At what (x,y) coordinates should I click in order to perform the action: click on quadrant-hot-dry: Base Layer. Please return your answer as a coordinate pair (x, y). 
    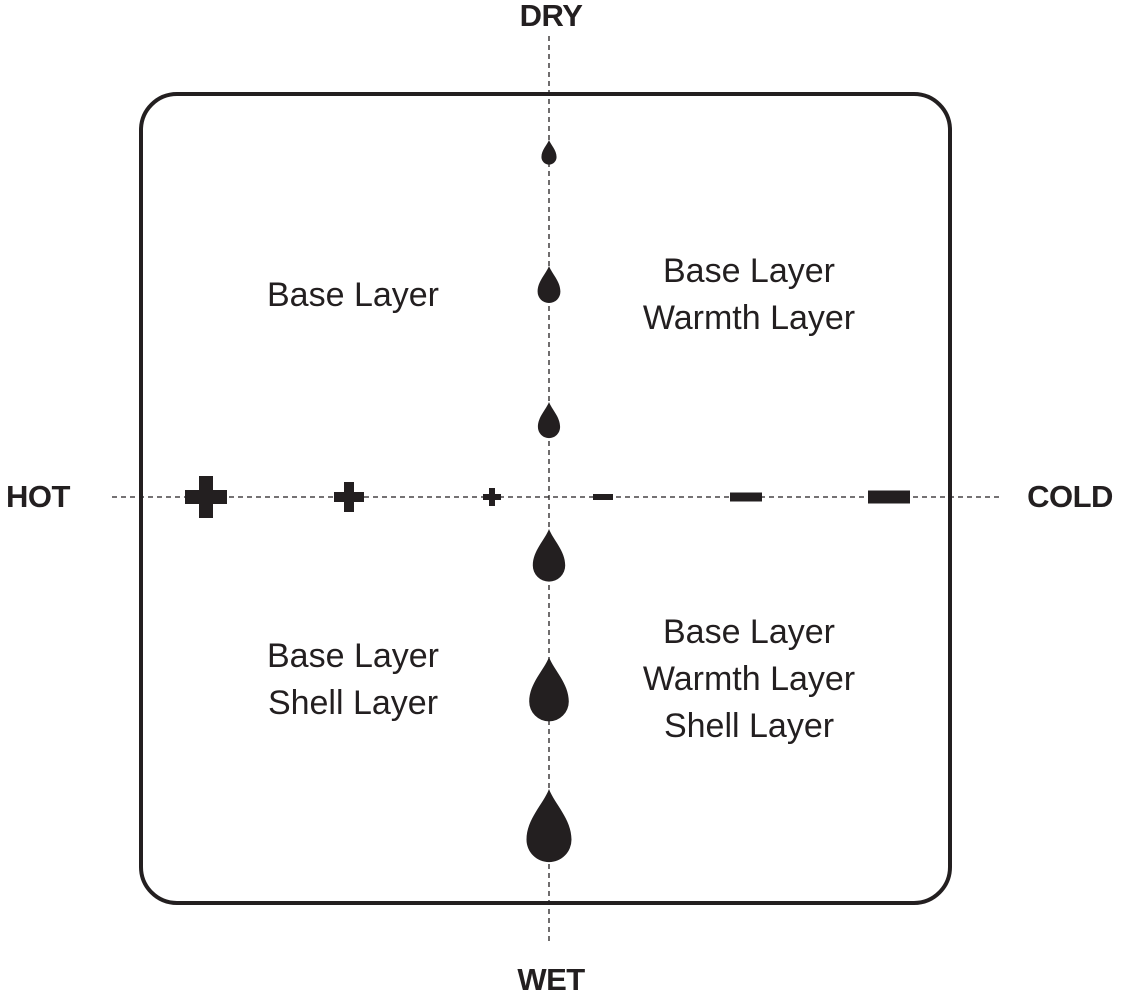
    Looking at the image, I should click on (353, 295).